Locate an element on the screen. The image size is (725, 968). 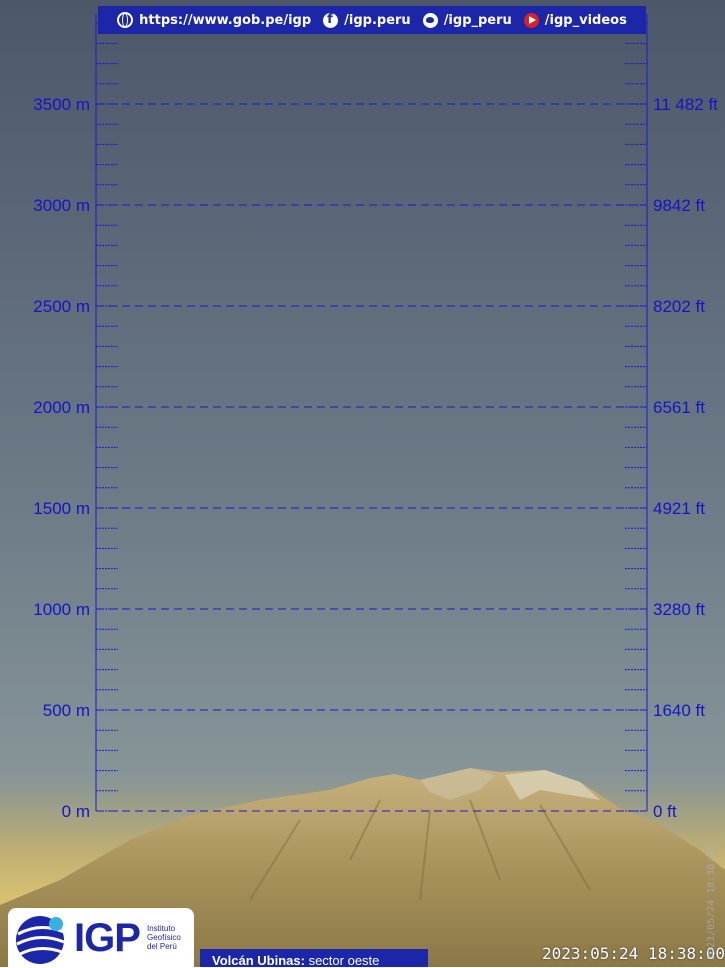
igp-acronym: IGP is located at coordinates (107, 938).